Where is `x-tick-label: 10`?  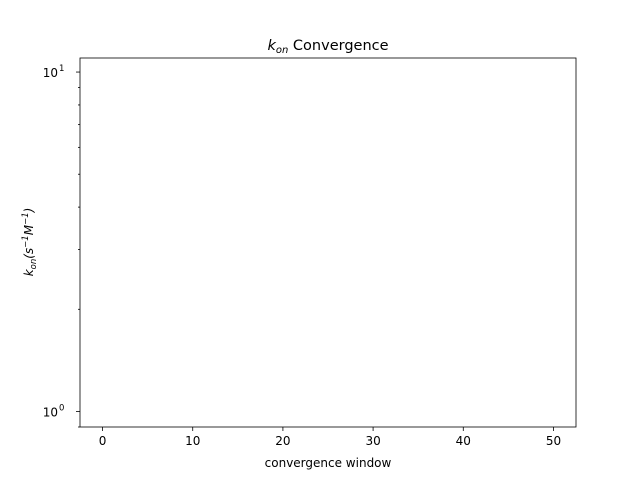
x-tick-label: 10 is located at coordinates (192, 441).